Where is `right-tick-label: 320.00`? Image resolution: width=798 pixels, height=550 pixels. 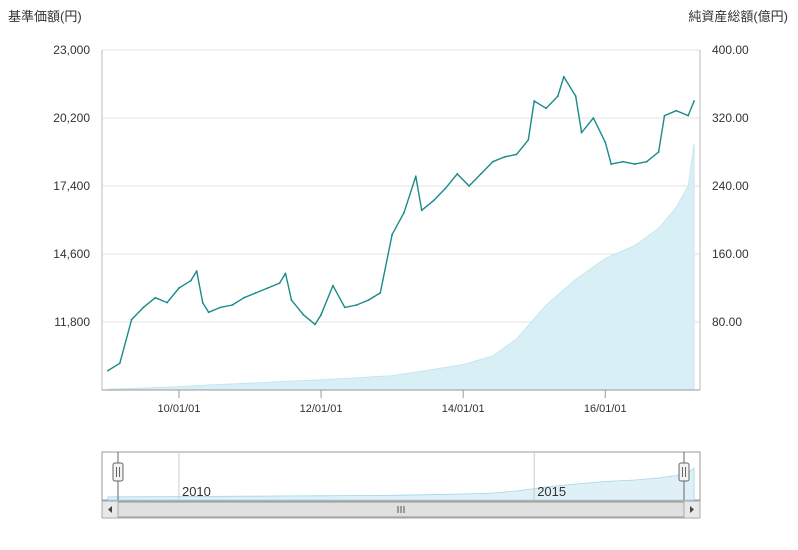
right-tick-label: 320.00 is located at coordinates (730, 118).